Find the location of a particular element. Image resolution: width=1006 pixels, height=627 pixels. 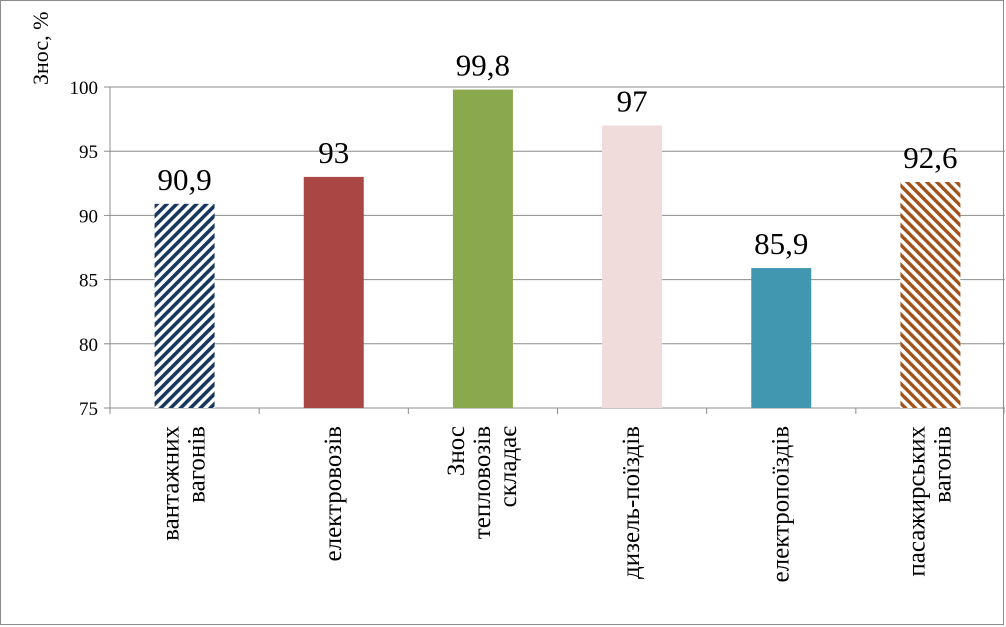

category-label: дизель-поїздів is located at coordinates (631, 502).